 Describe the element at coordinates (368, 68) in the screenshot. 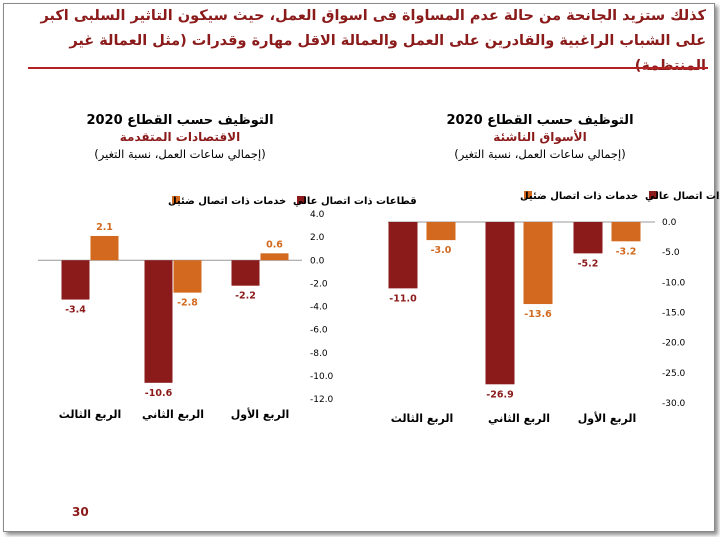

I see `title-underline` at that location.